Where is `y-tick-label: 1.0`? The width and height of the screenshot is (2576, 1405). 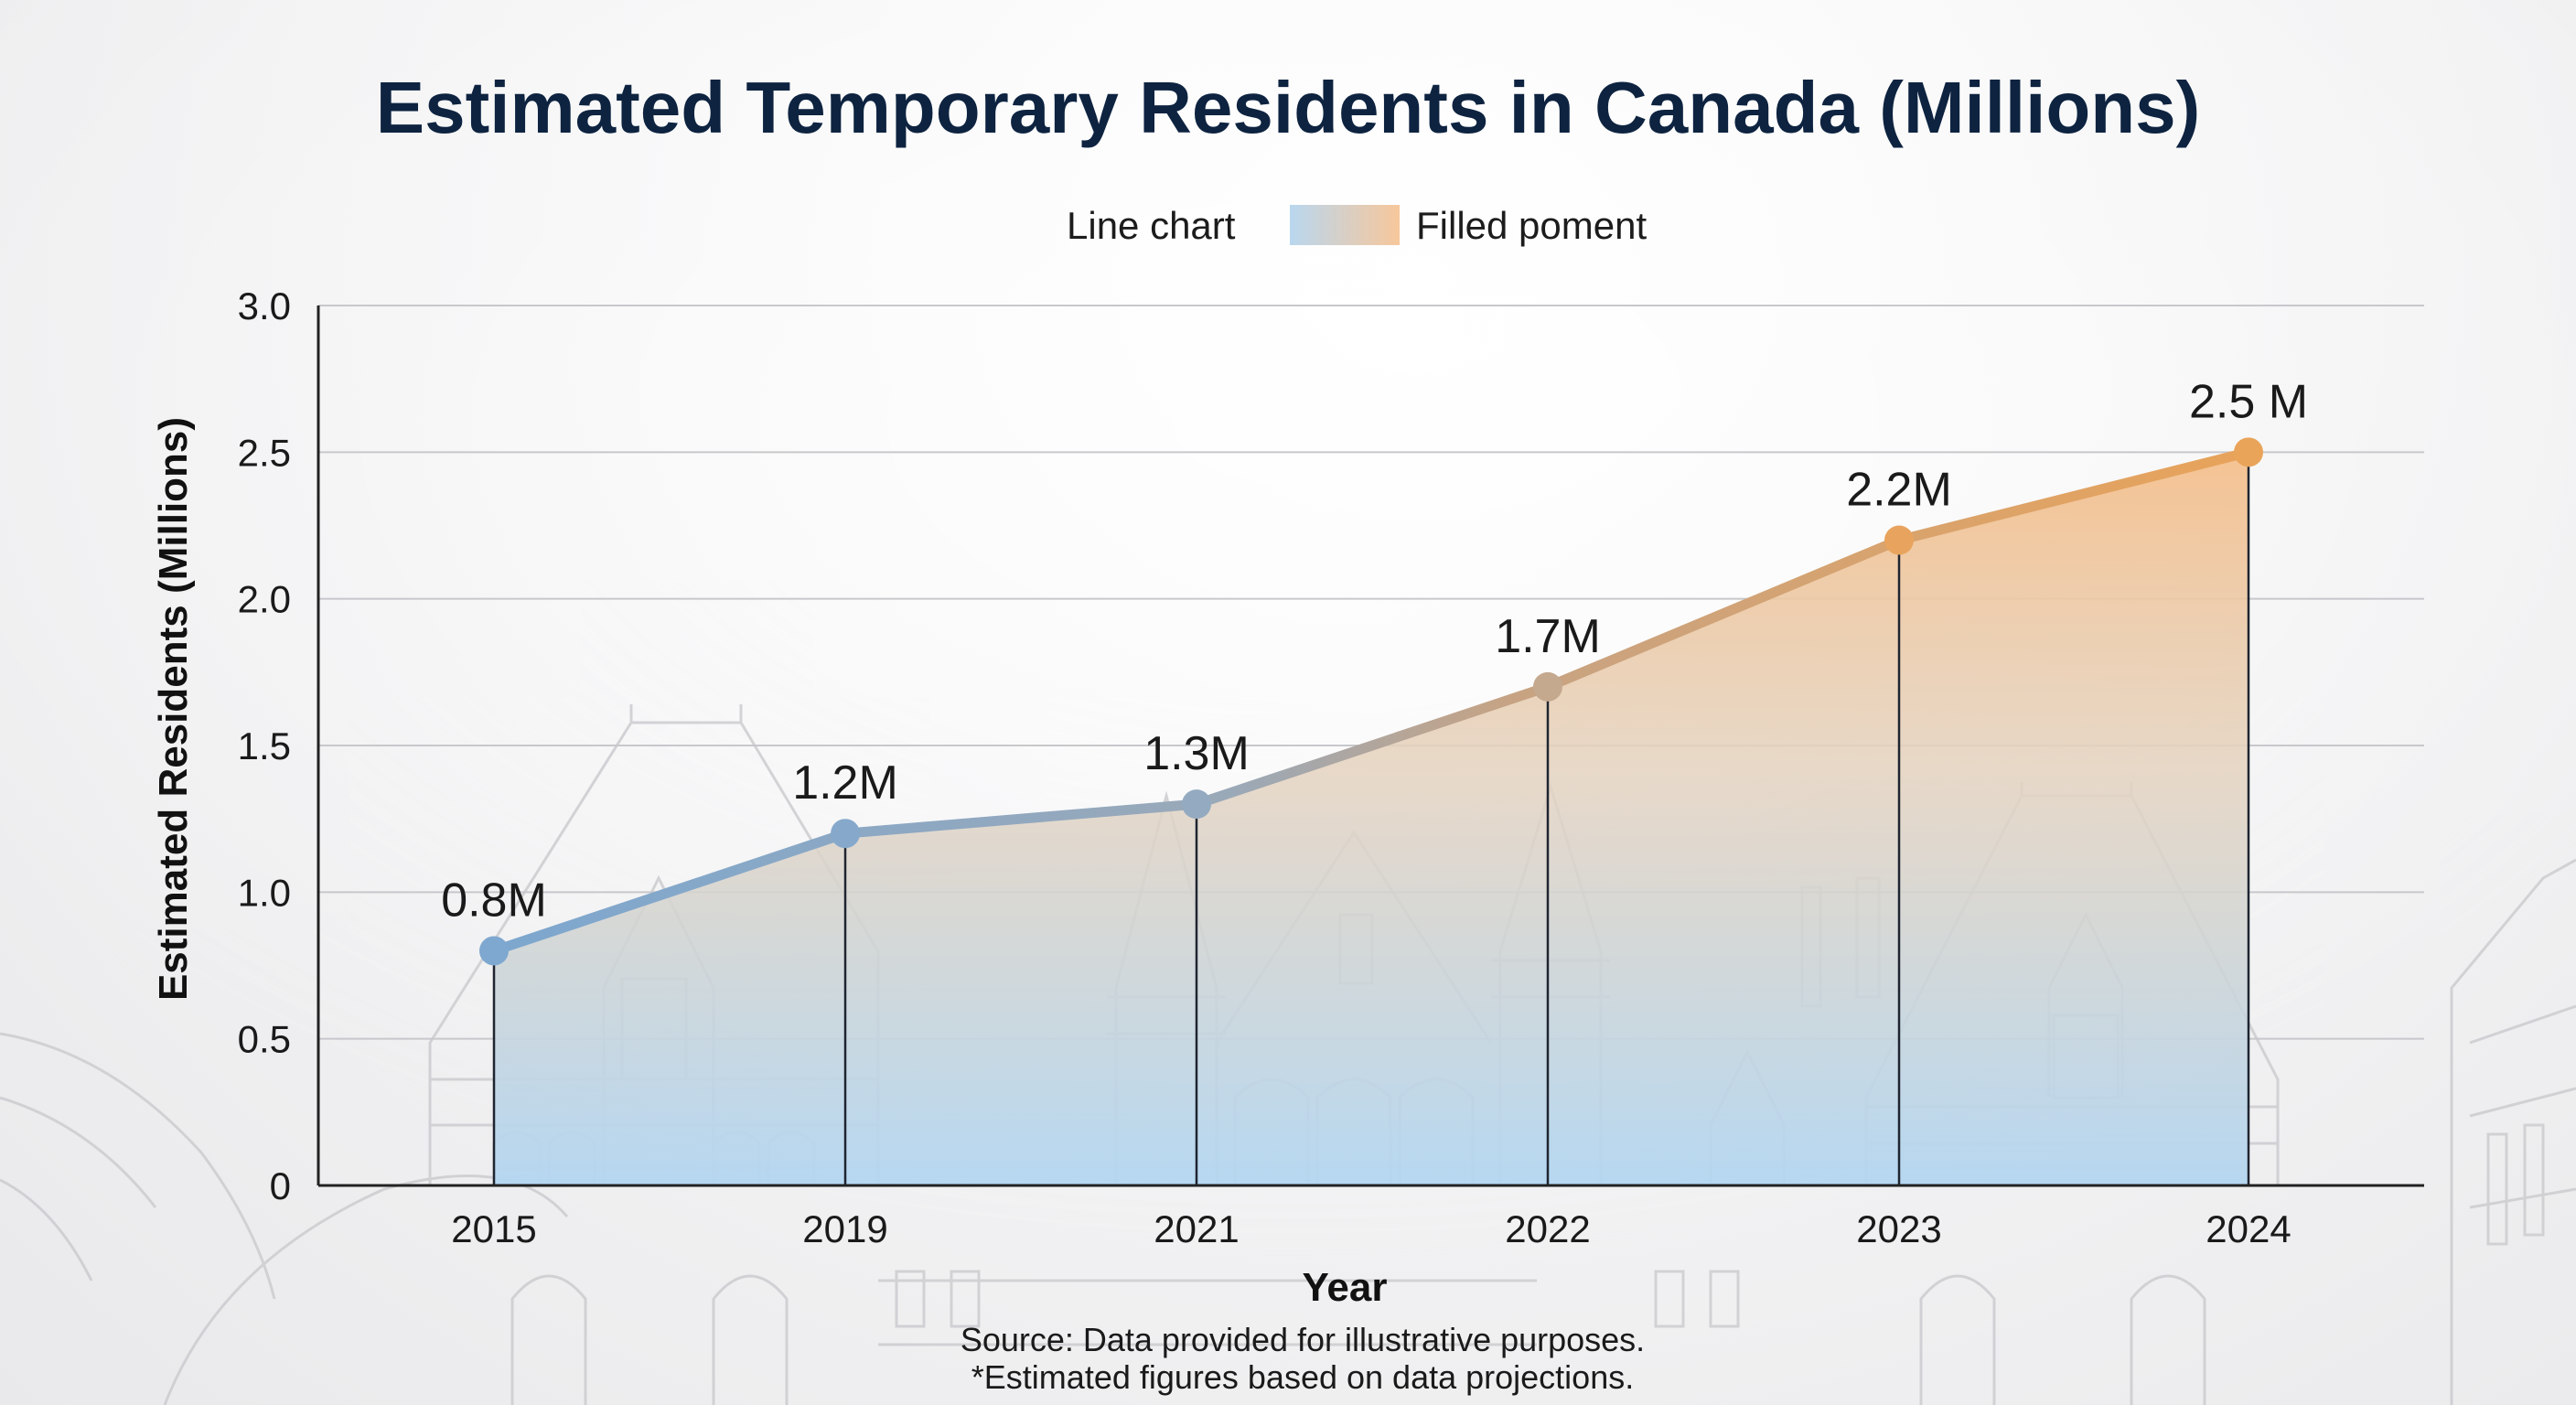 y-tick-label: 1.0 is located at coordinates (264, 892).